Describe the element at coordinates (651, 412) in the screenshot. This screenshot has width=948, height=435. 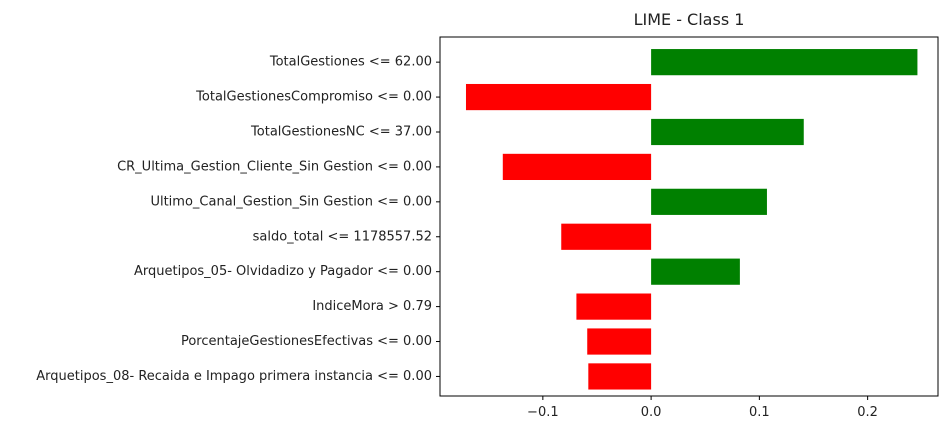
I see `x-tick-label-1: 0.0` at that location.